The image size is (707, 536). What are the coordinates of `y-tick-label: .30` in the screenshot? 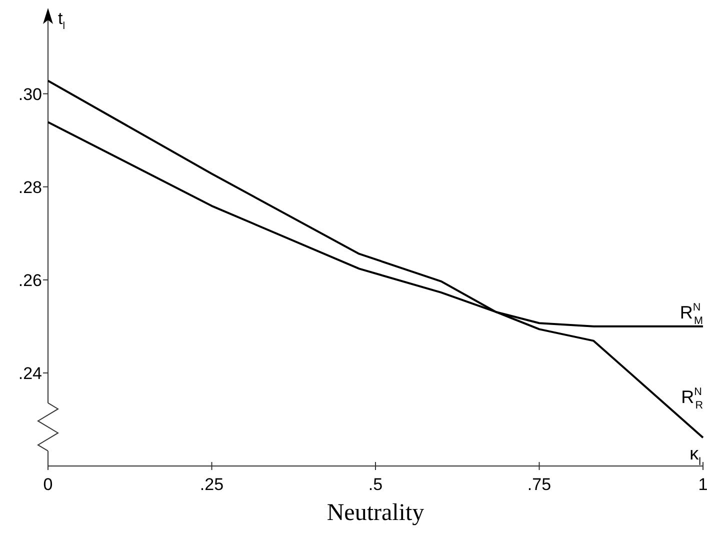 It's located at (30, 94).